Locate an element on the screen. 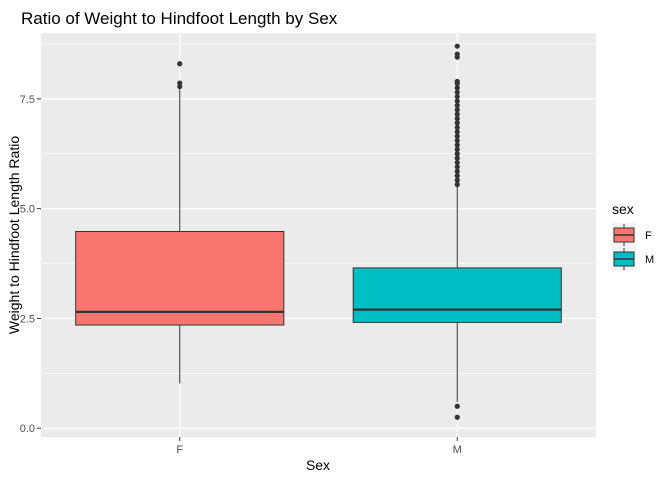 This screenshot has height=480, width=672. y-tick-label: 0.0 is located at coordinates (27, 429).